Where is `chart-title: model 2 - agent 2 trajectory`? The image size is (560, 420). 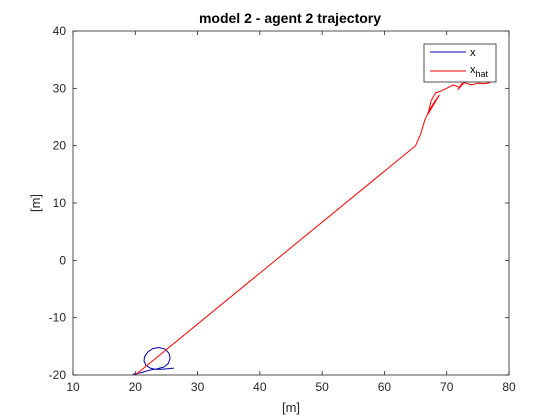
chart-title: model 2 - agent 2 trajectory is located at coordinates (290, 18).